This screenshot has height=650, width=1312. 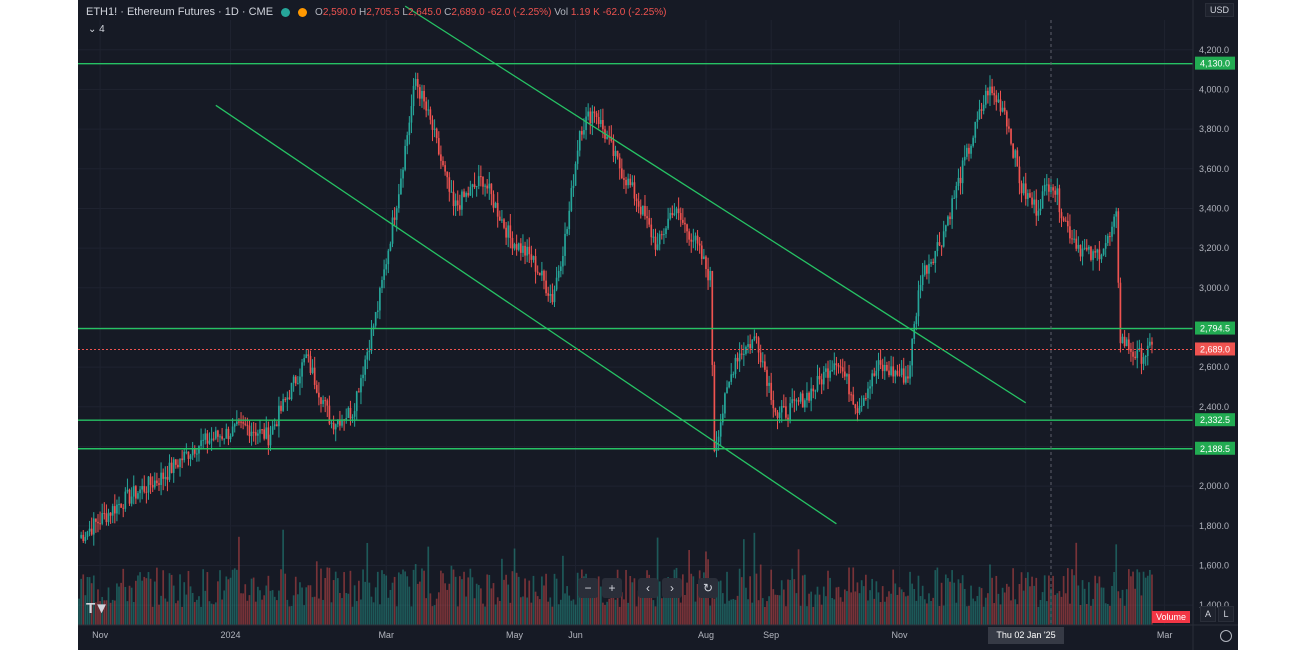 I want to click on currency-selector: USD, so click(x=1219, y=10).